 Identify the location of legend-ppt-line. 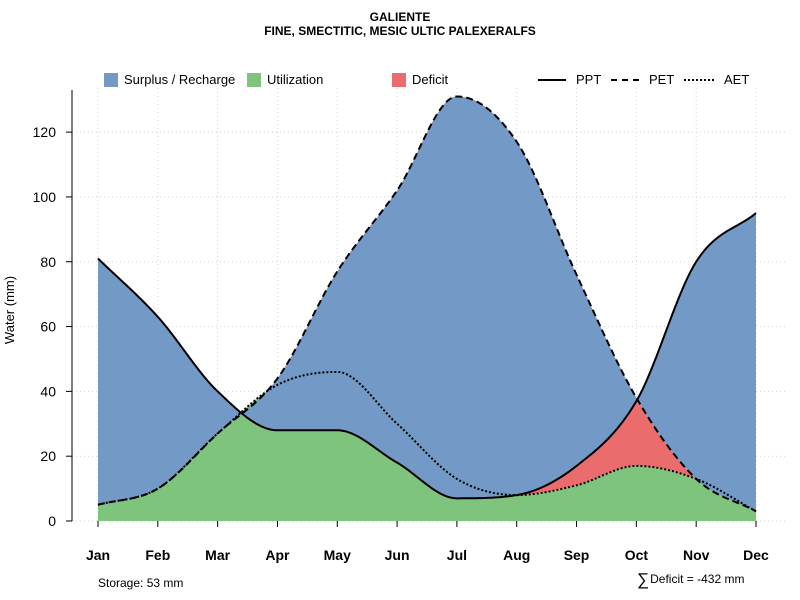
(552, 79).